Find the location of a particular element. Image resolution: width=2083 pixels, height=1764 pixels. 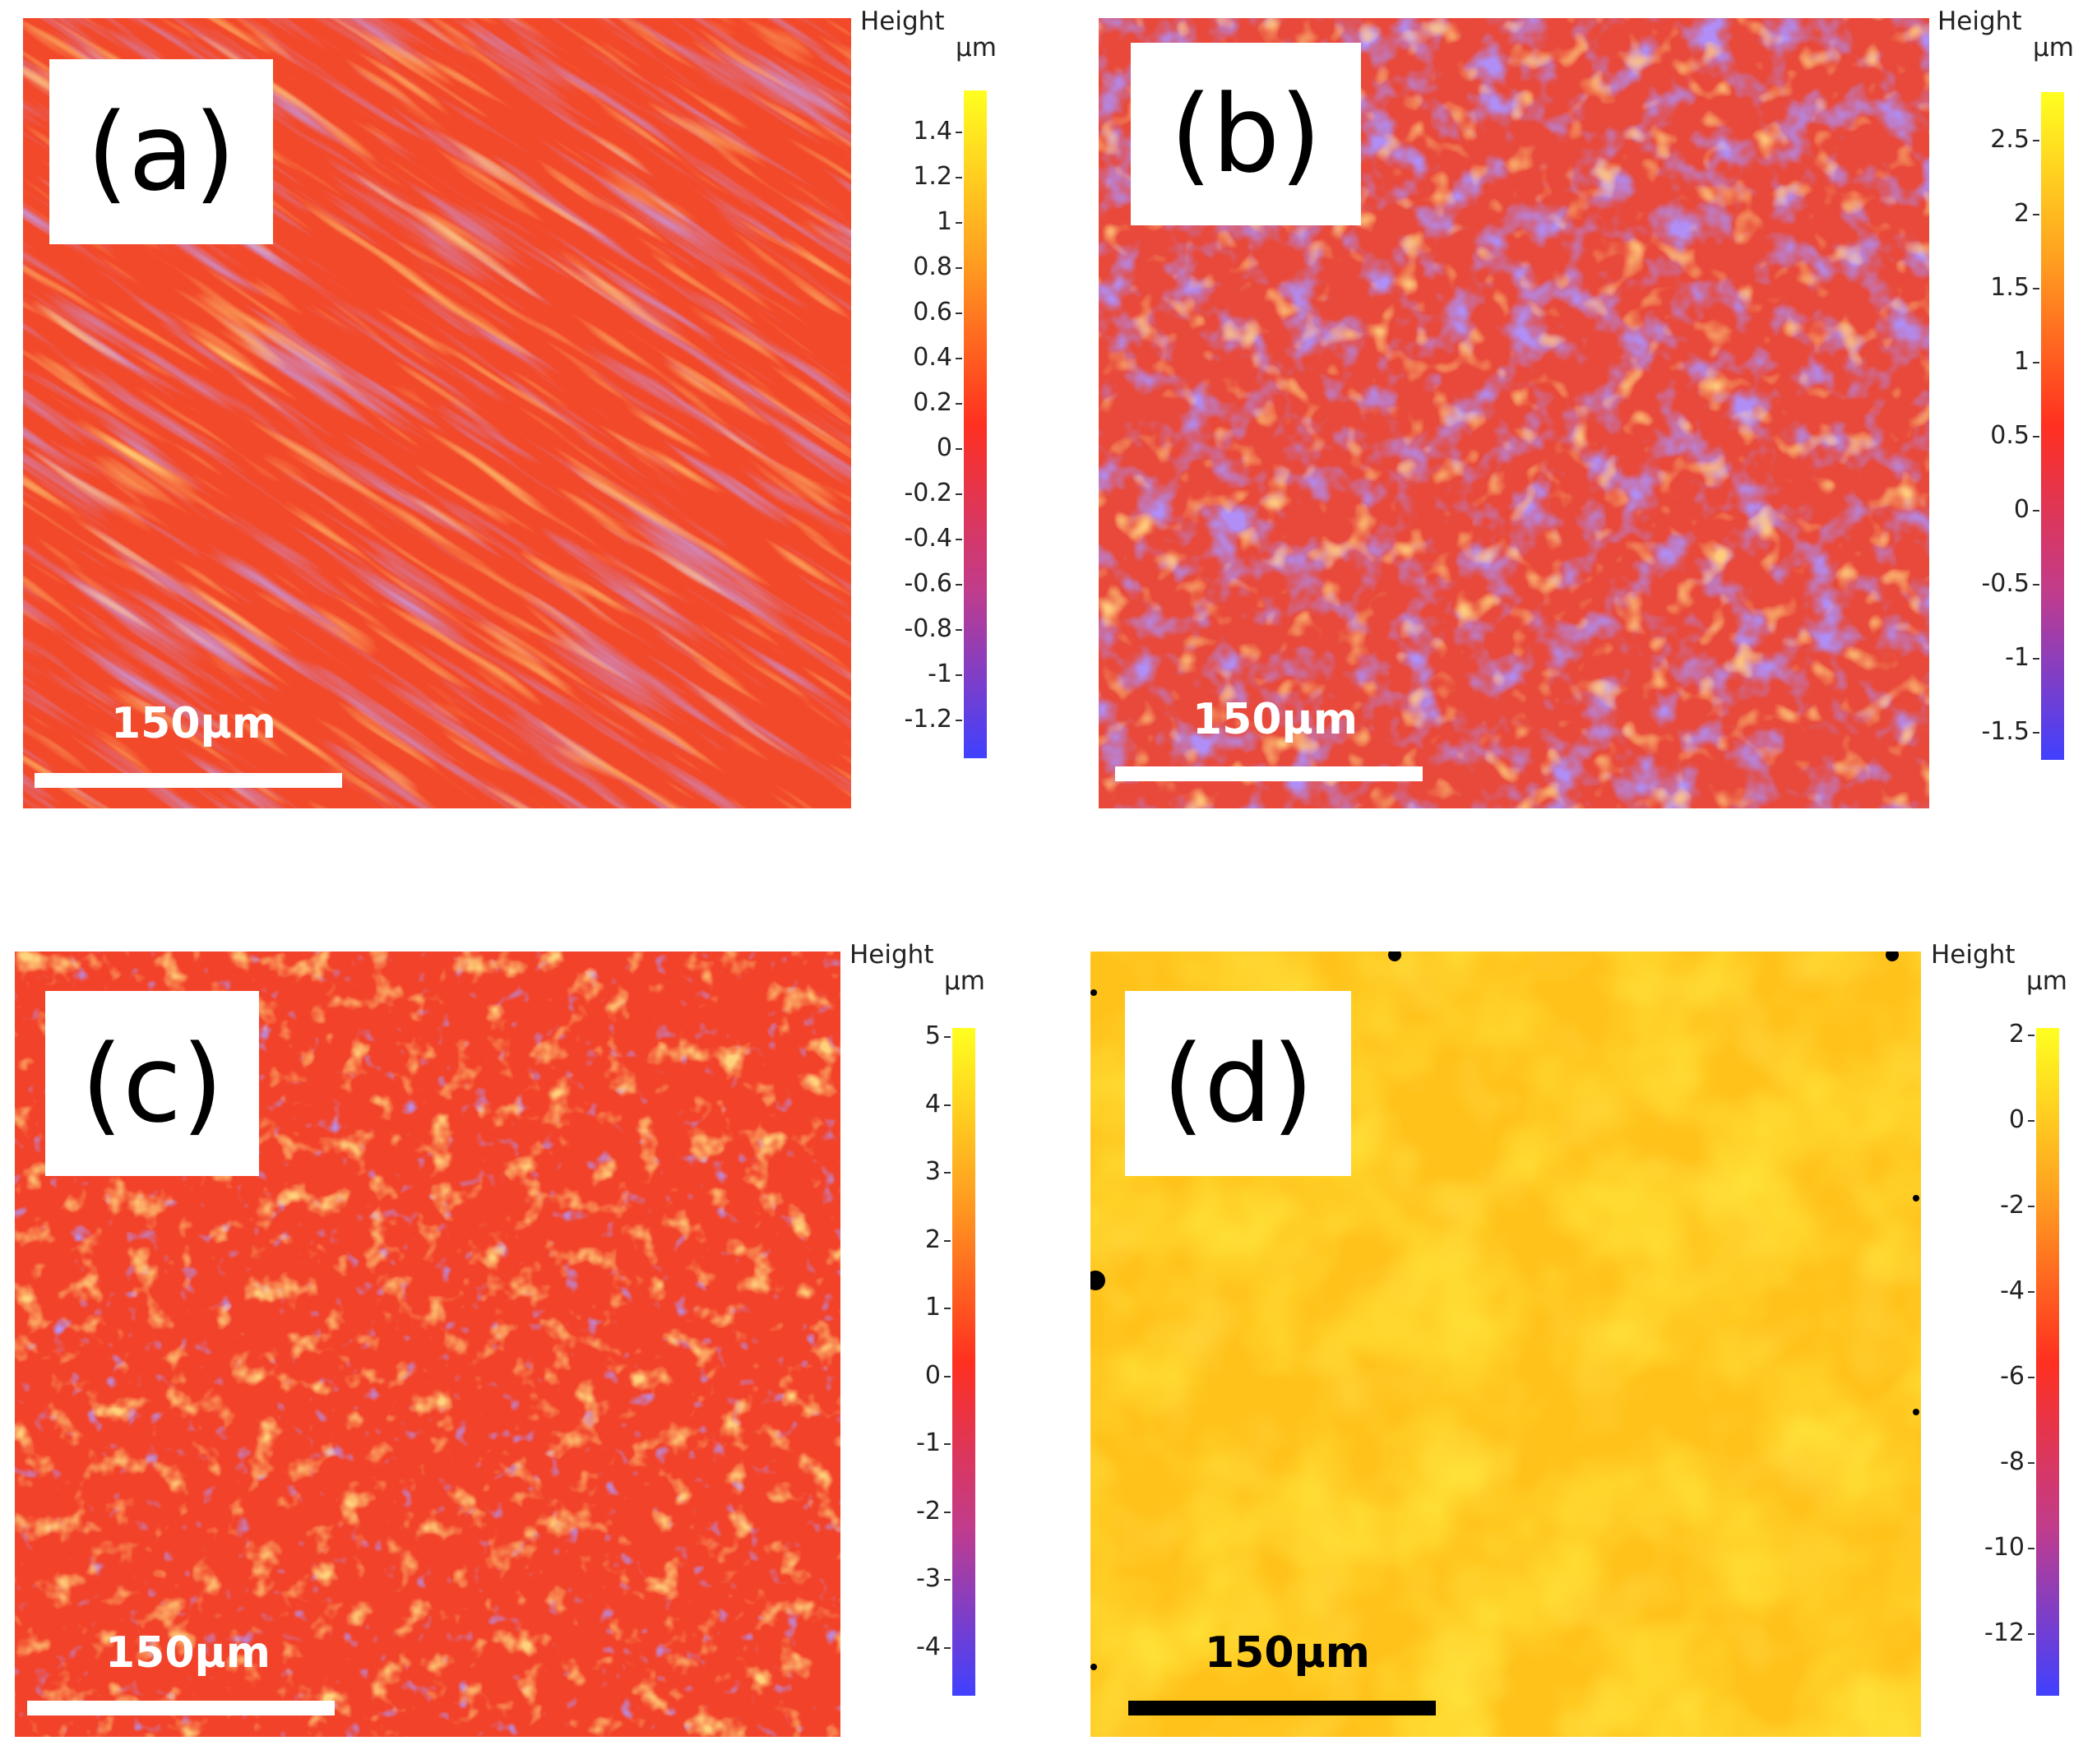

panel-c-label-box: (c) is located at coordinates (152, 1083).